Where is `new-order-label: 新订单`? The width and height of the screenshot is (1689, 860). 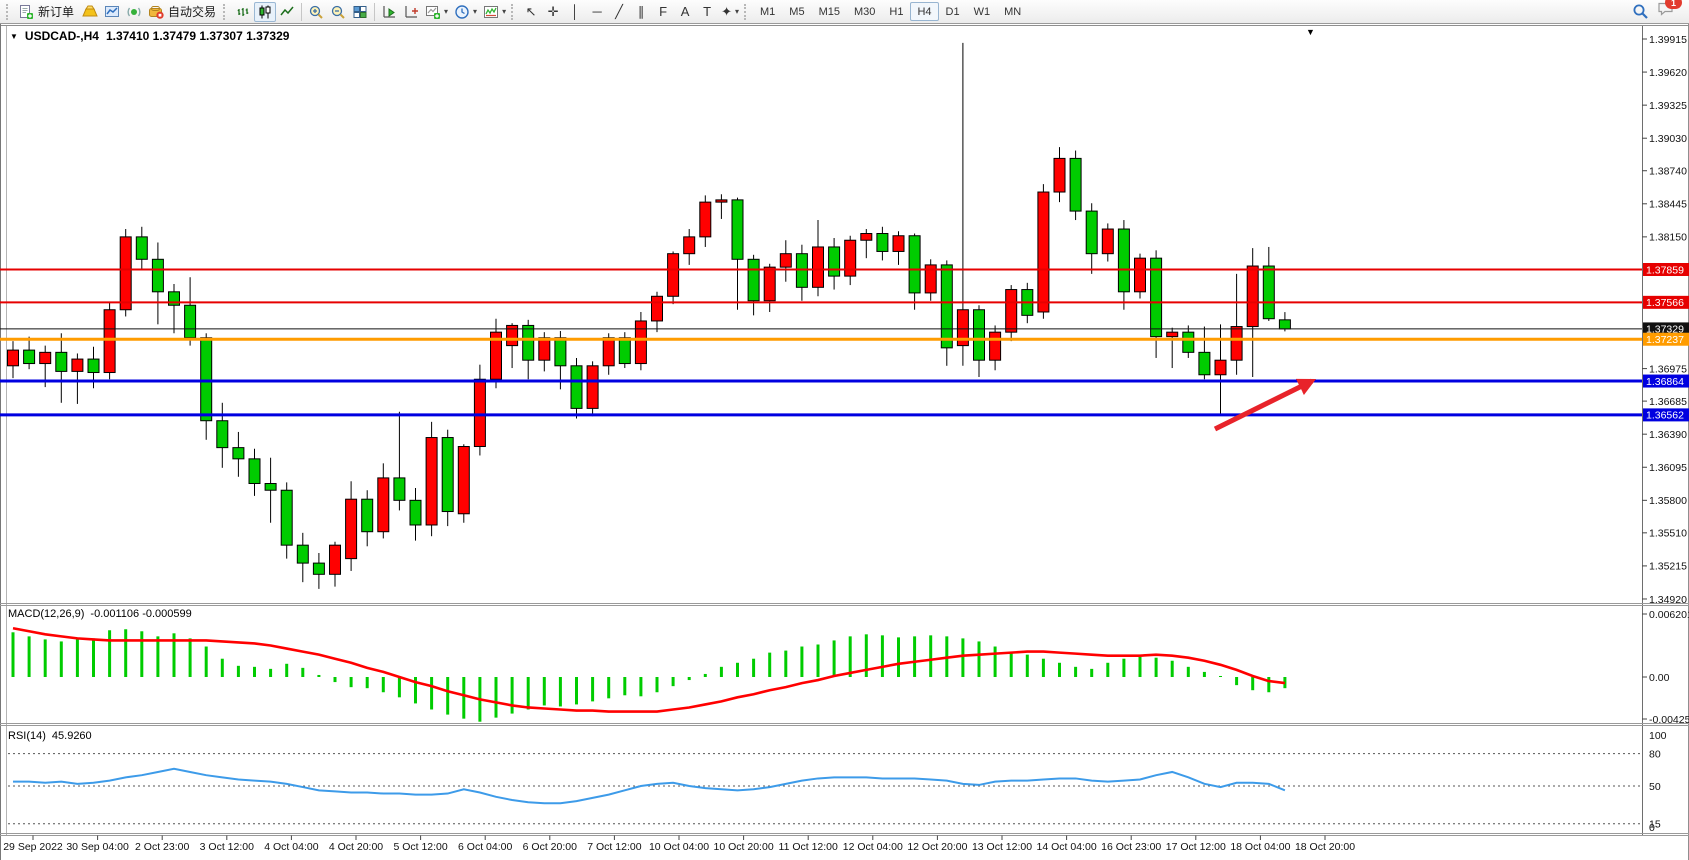 new-order-label: 新订单 is located at coordinates (56, 12).